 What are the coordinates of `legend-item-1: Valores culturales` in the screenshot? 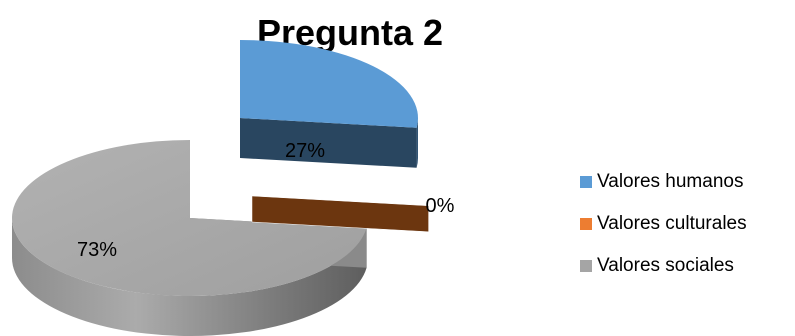 It's located at (663, 223).